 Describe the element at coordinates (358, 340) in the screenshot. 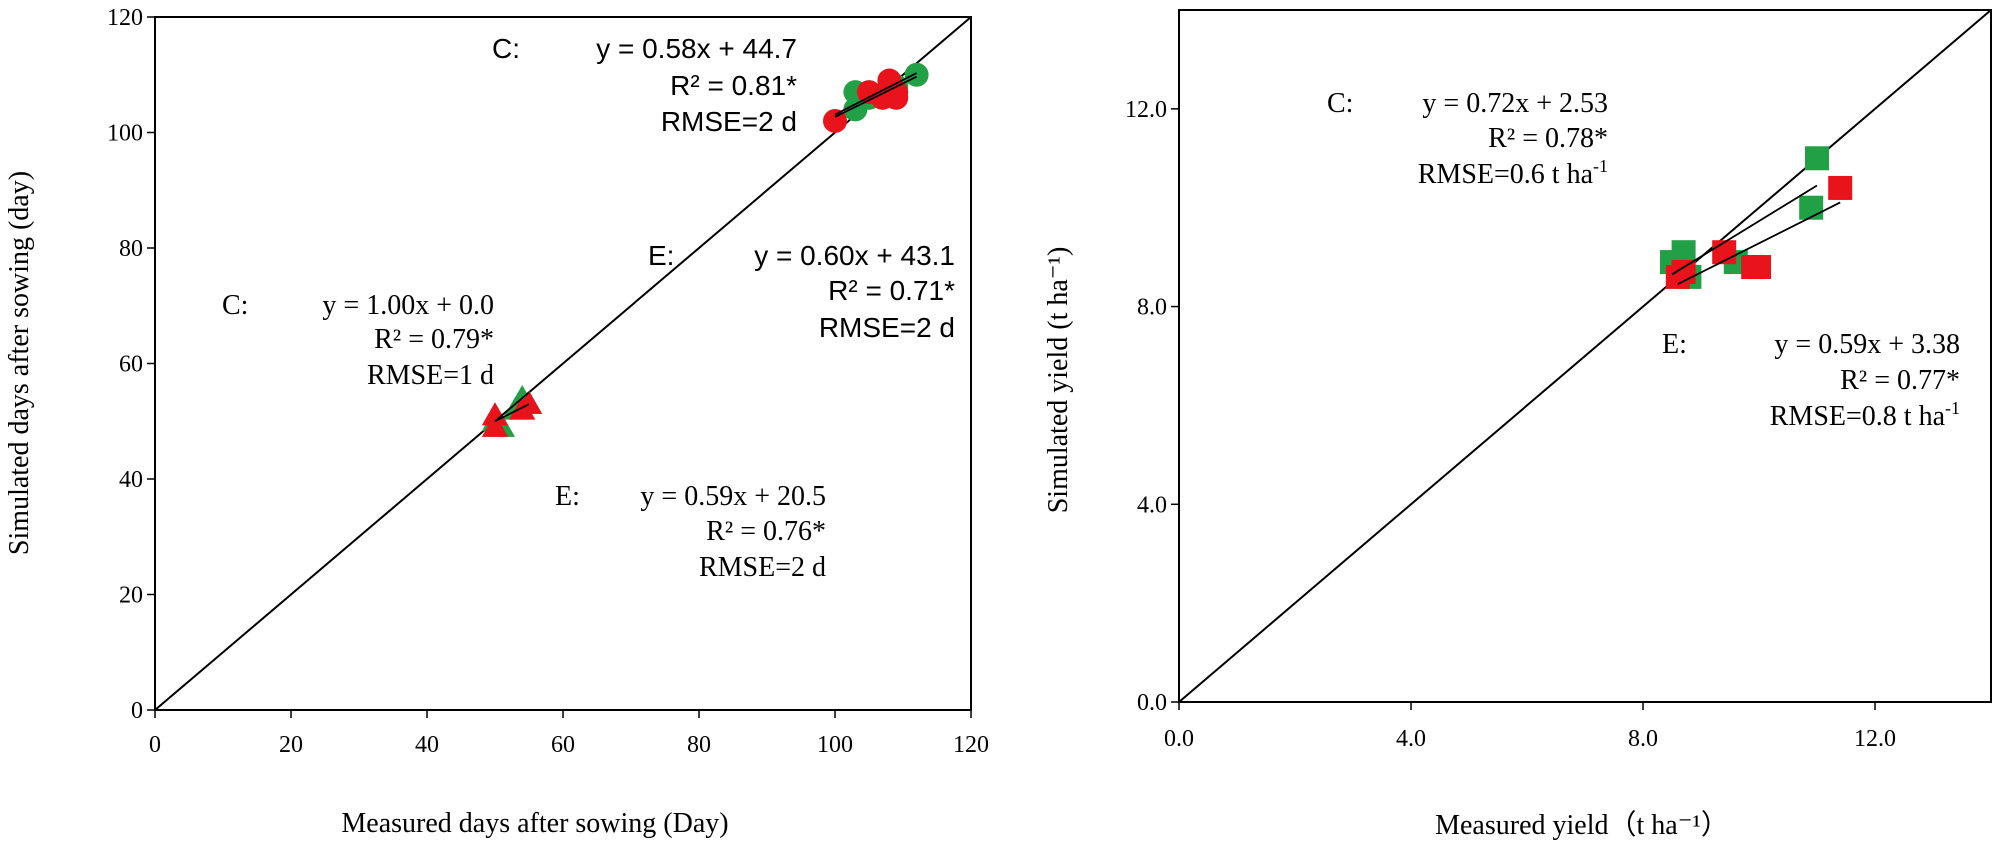

I see `annotation-c-triangles: C: y = 1.00x + 0.0 R² = 0.79* RMSE=1 d` at that location.